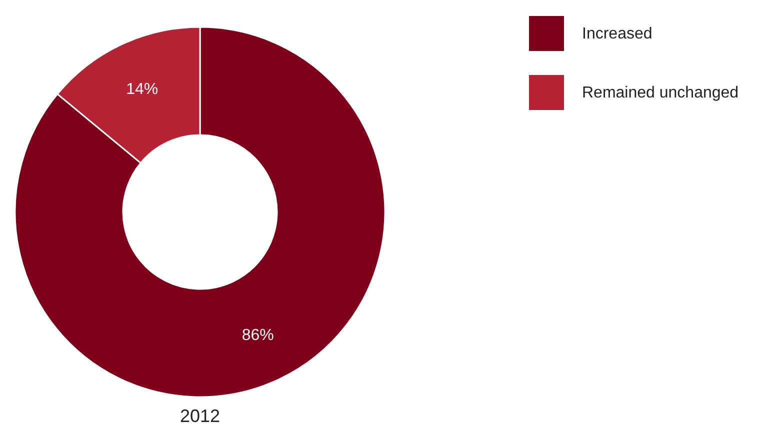  Describe the element at coordinates (617, 34) in the screenshot. I see `legend-label: Increased` at that location.